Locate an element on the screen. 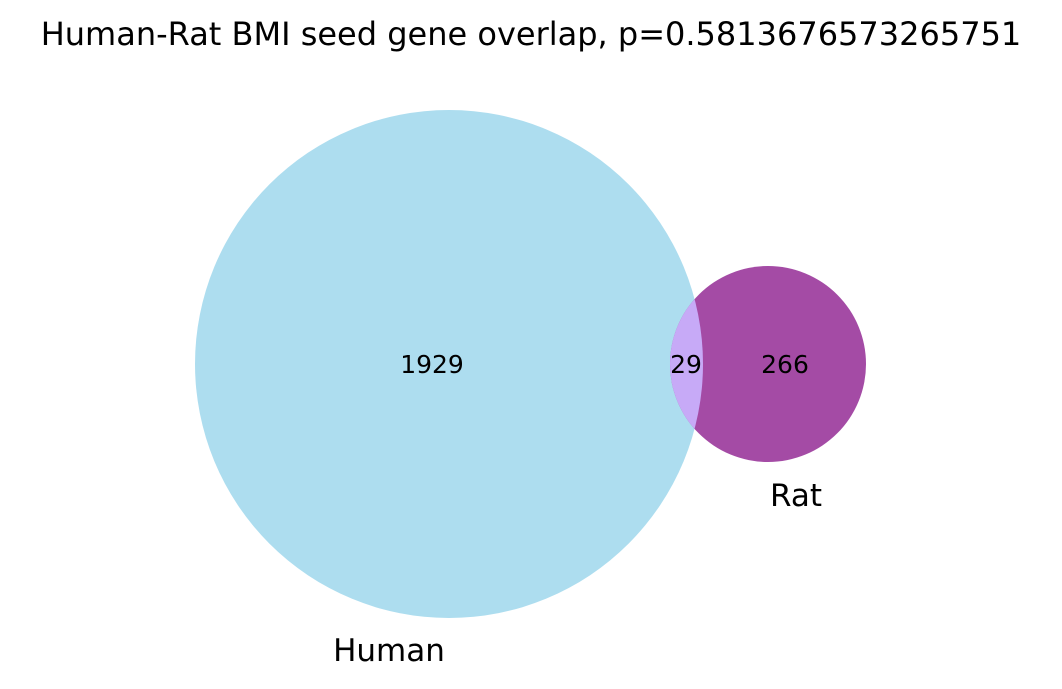 Image resolution: width=1062 pixels, height=689 pixels. rat-circle is located at coordinates (768, 364).